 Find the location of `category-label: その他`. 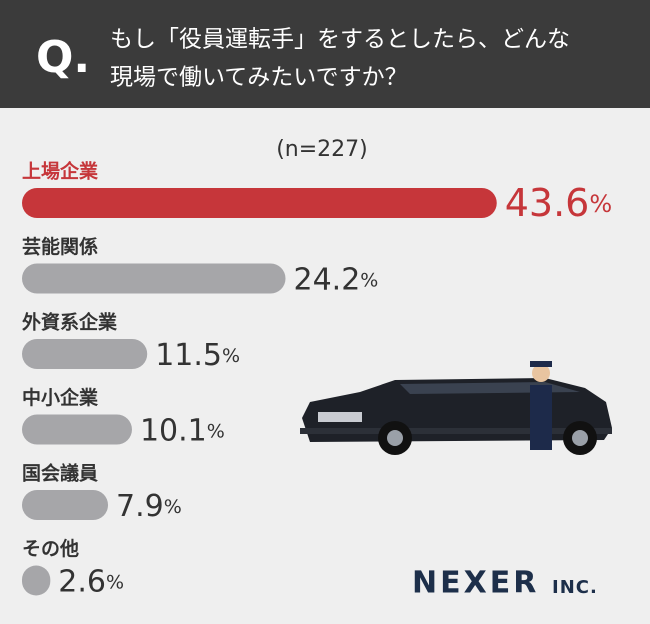

category-label: その他 is located at coordinates (50, 548).